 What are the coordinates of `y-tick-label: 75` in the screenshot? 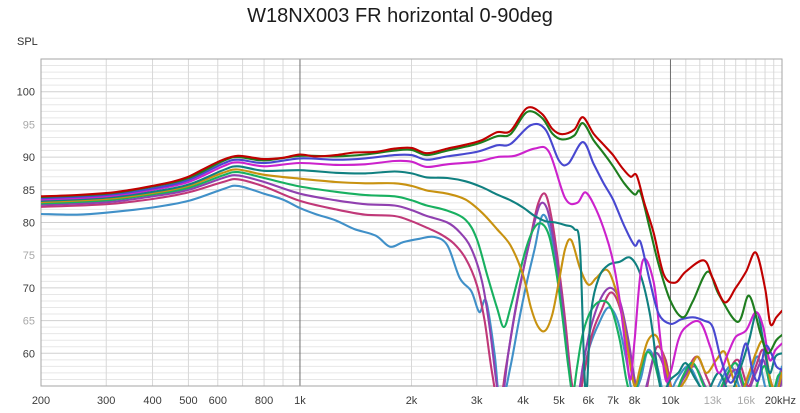 It's located at (29, 256).